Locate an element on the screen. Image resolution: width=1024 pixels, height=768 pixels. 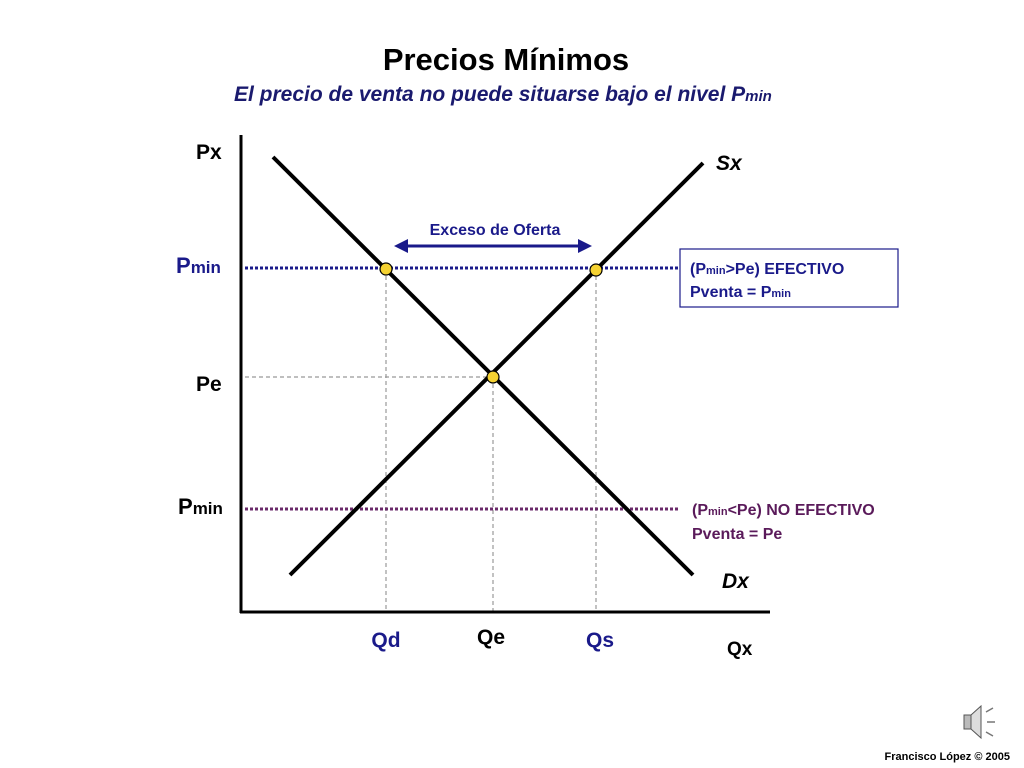
note-box is located at coordinates (789, 278).